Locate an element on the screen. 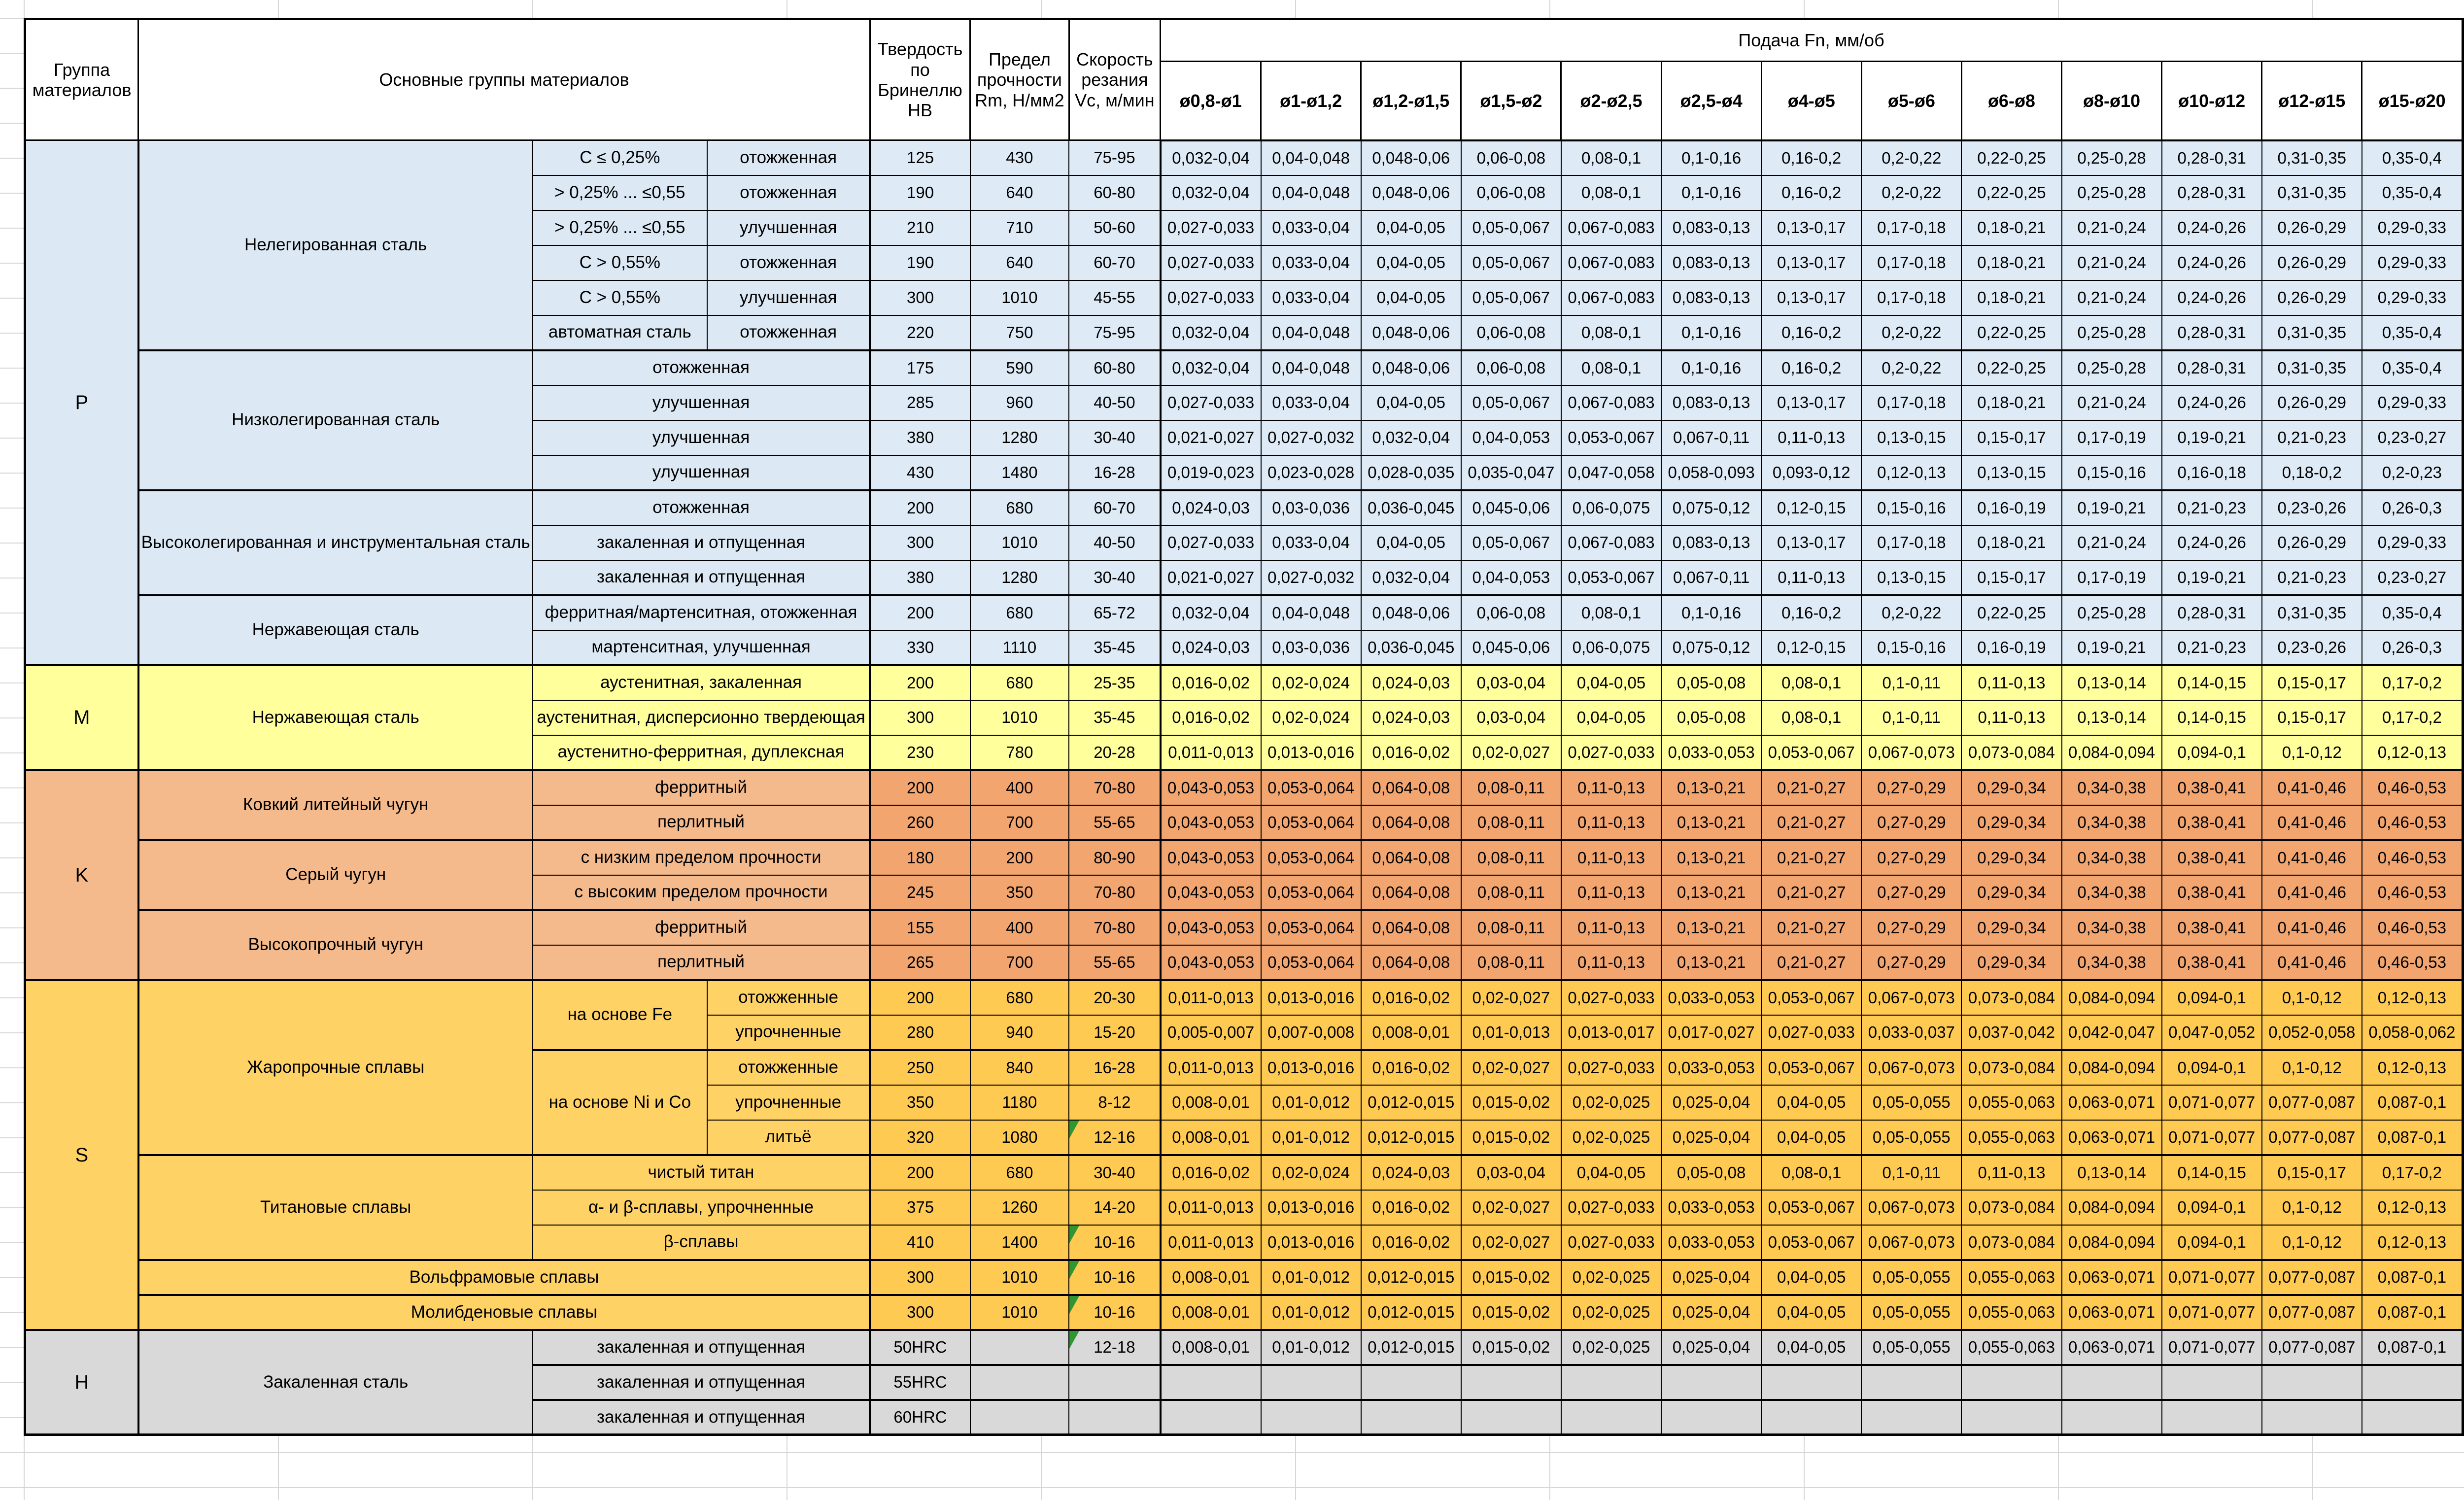 The width and height of the screenshot is (2464, 1500). feed-cell: 0,1-0,12 is located at coordinates (2311, 1207).